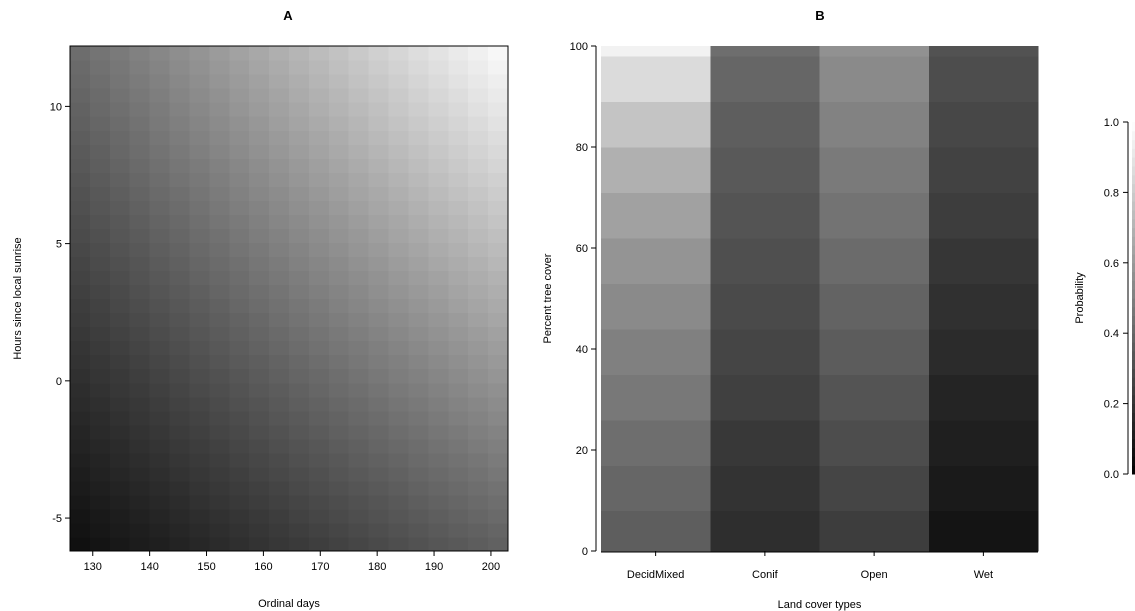 Image resolution: width=1135 pixels, height=611 pixels. What do you see at coordinates (59, 245) in the screenshot?
I see `y-tick-label: 5` at bounding box center [59, 245].